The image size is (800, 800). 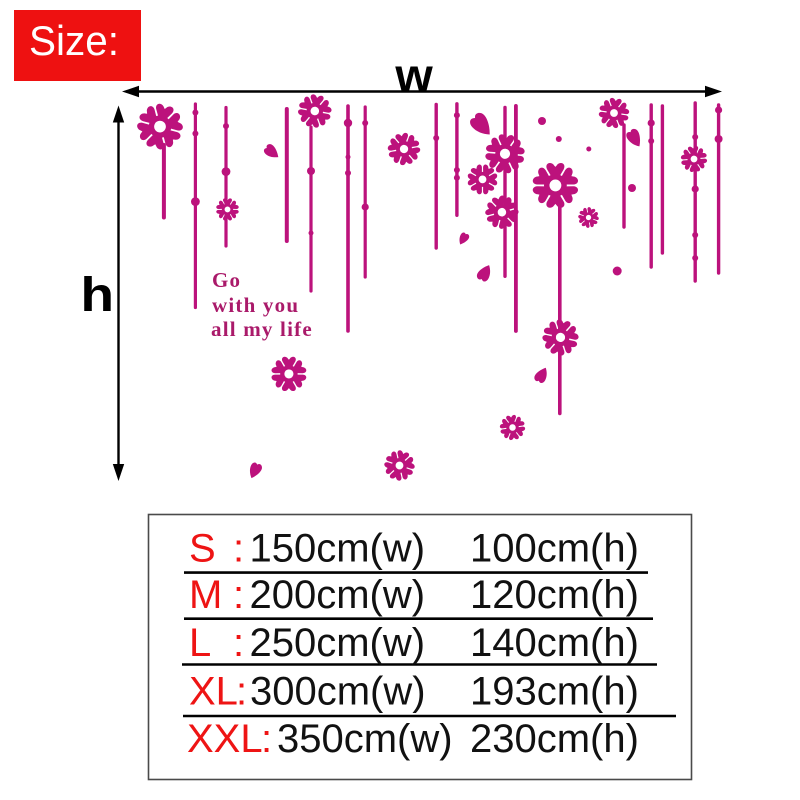 I want to click on svg-text: w, so click(x=413, y=76).